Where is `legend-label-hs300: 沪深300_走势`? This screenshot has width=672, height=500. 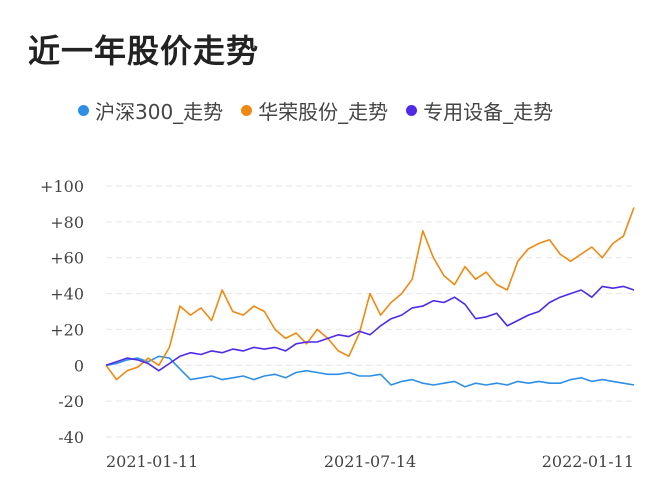 legend-label-hs300: 沪深300_走势 is located at coordinates (159, 112).